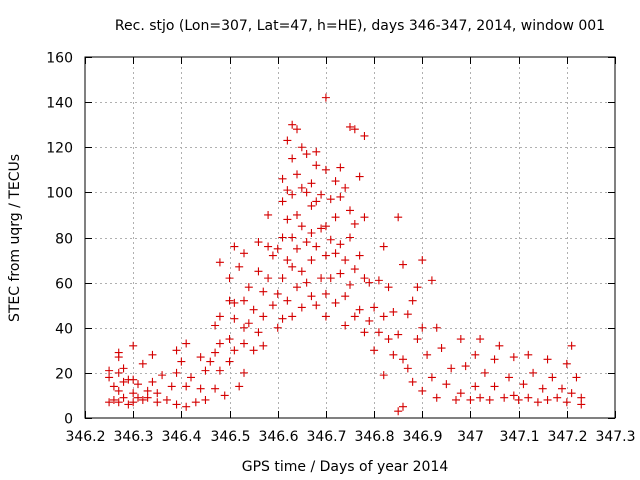 The height and width of the screenshot is (480, 640). Describe the element at coordinates (59, 194) in the screenshot. I see `y-tick-label: 100` at that location.